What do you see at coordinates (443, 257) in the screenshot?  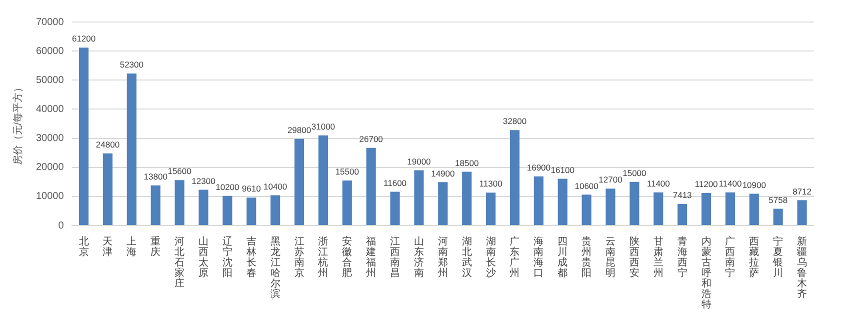 I see `x-tick-label: 河南郑州` at bounding box center [443, 257].